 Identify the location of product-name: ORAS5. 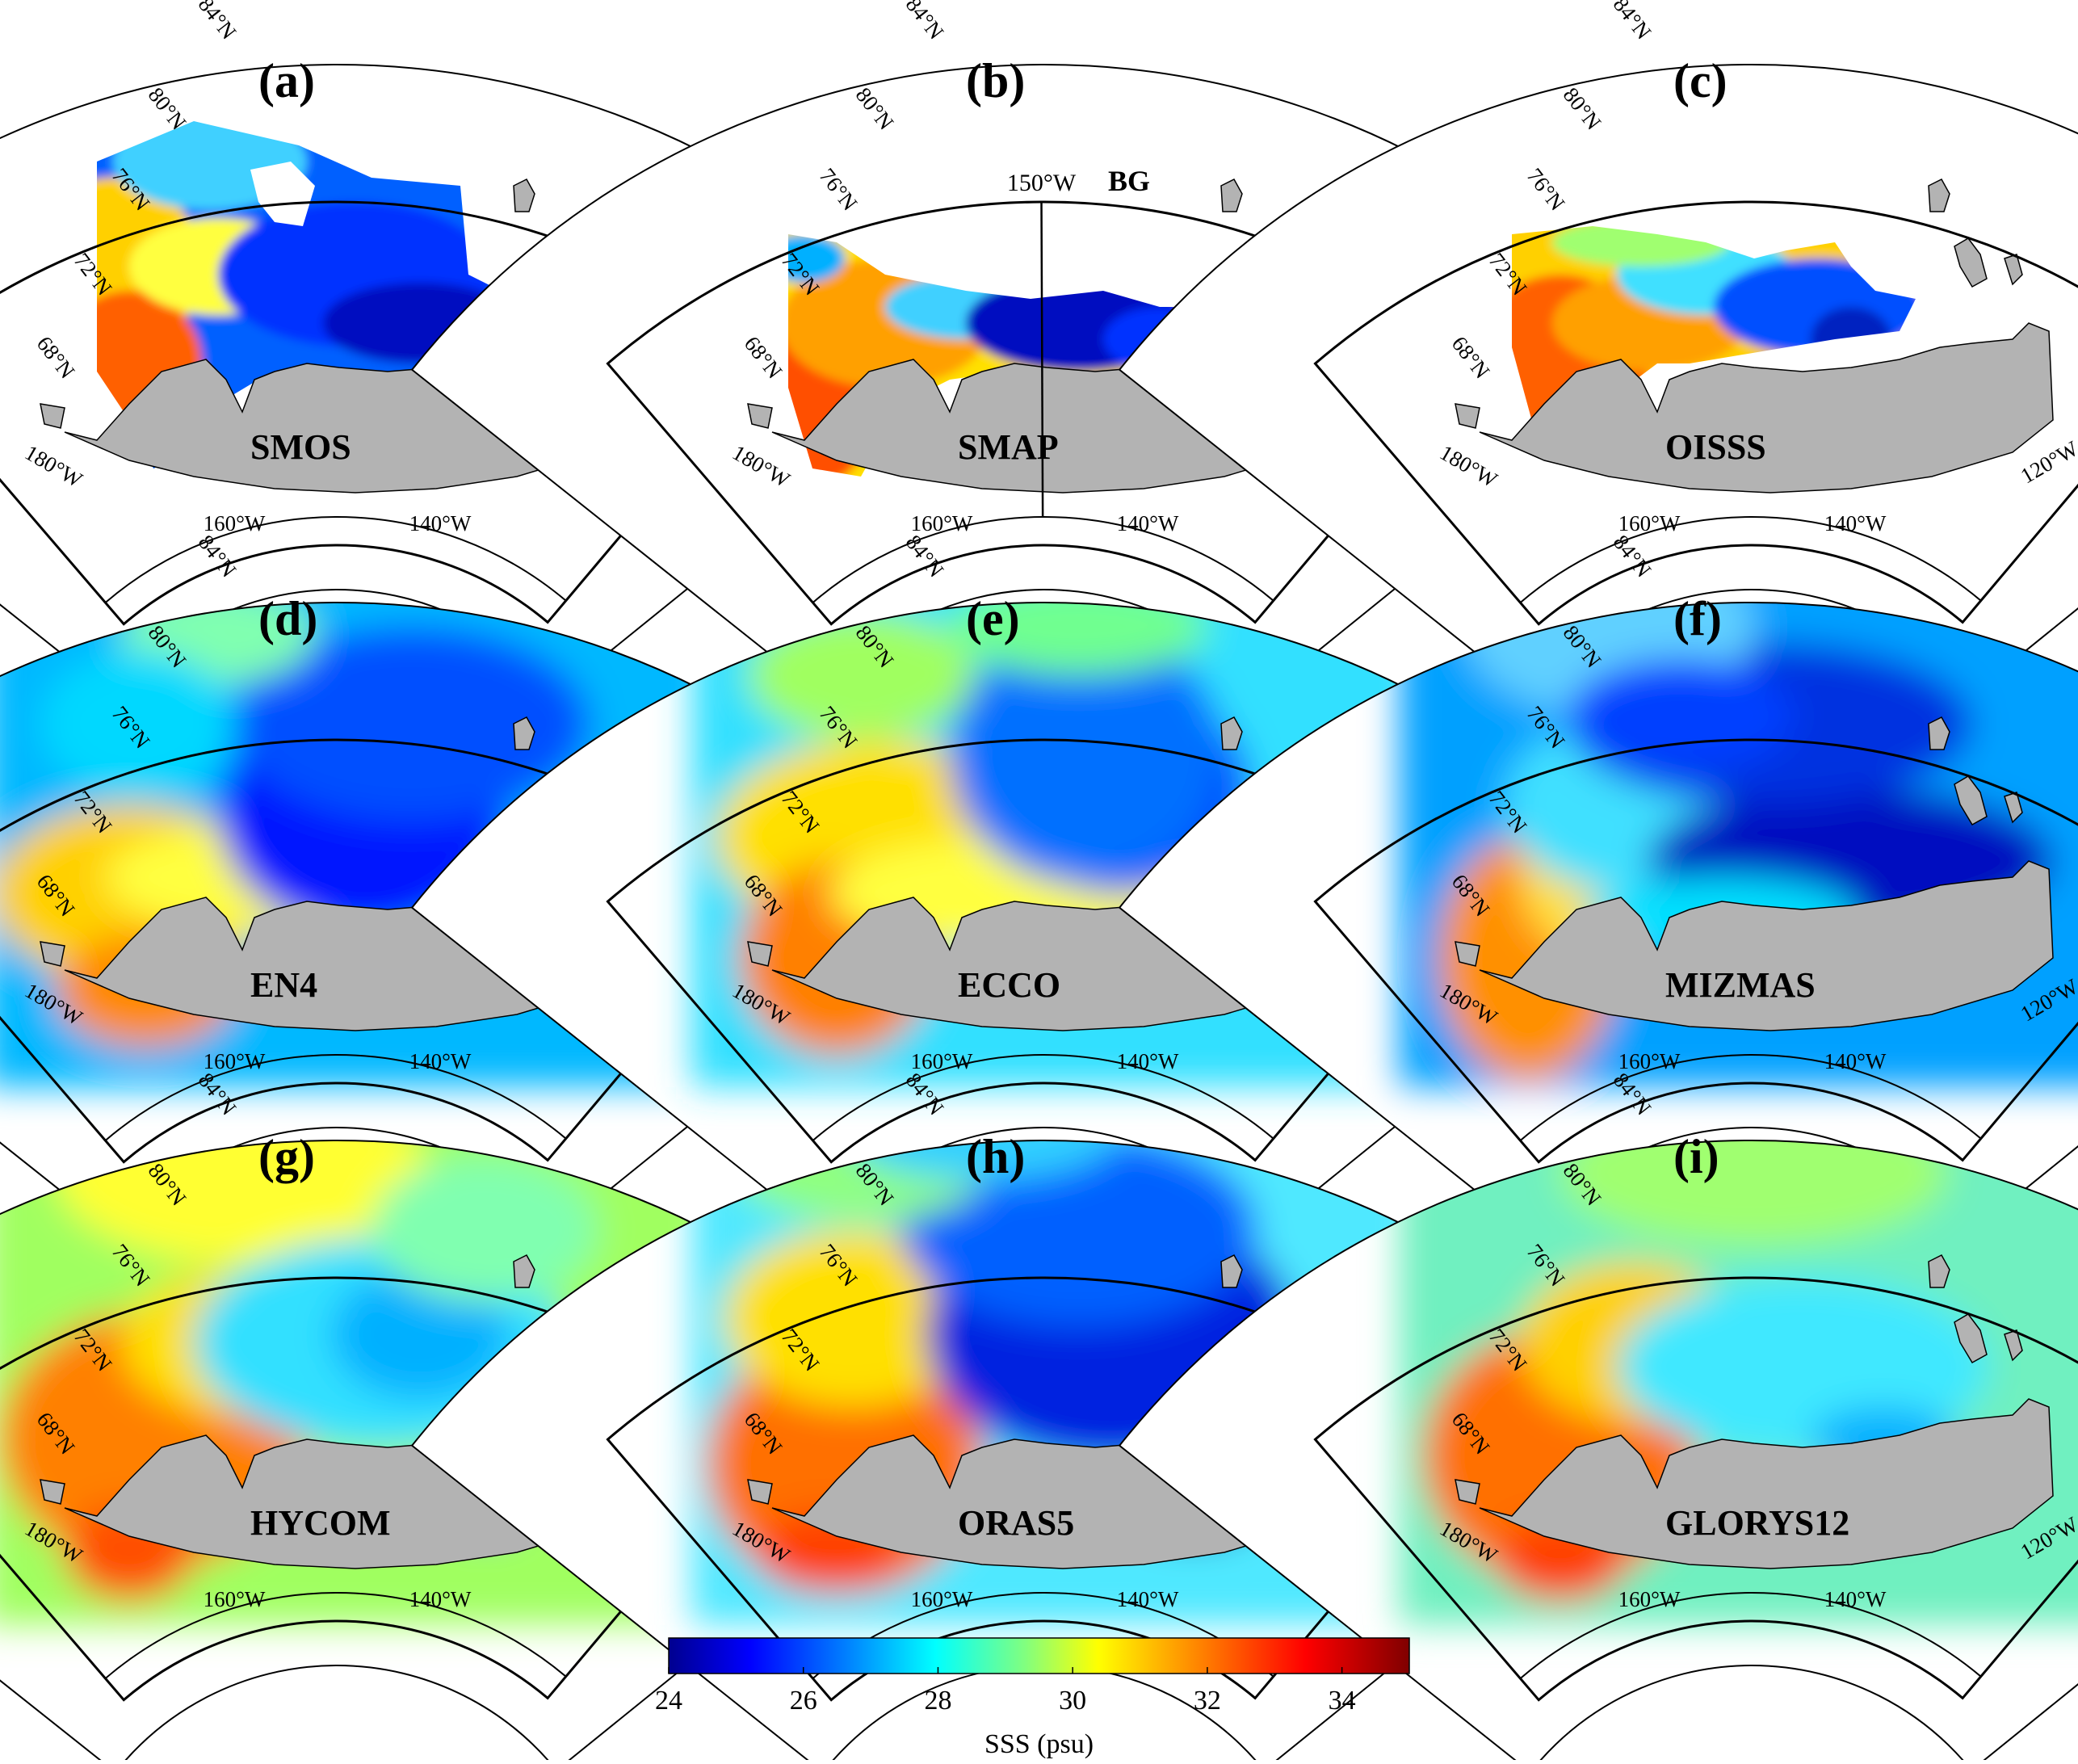
(1016, 1523).